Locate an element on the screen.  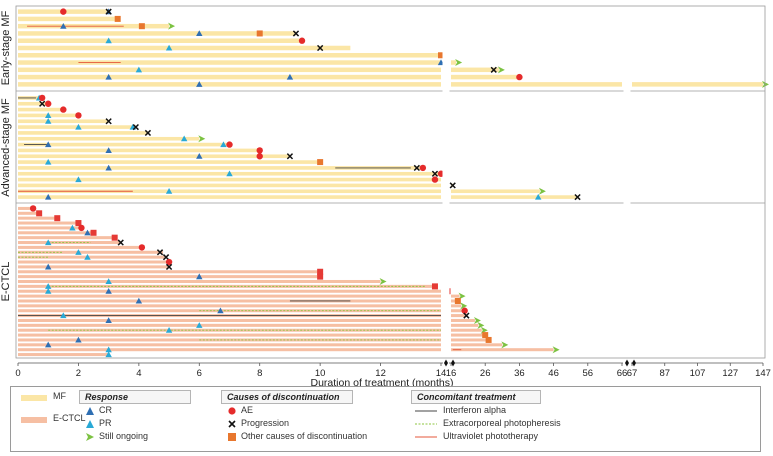
legend-discontinuation-title: Causes of discontinuation is located at coordinates (287, 397).